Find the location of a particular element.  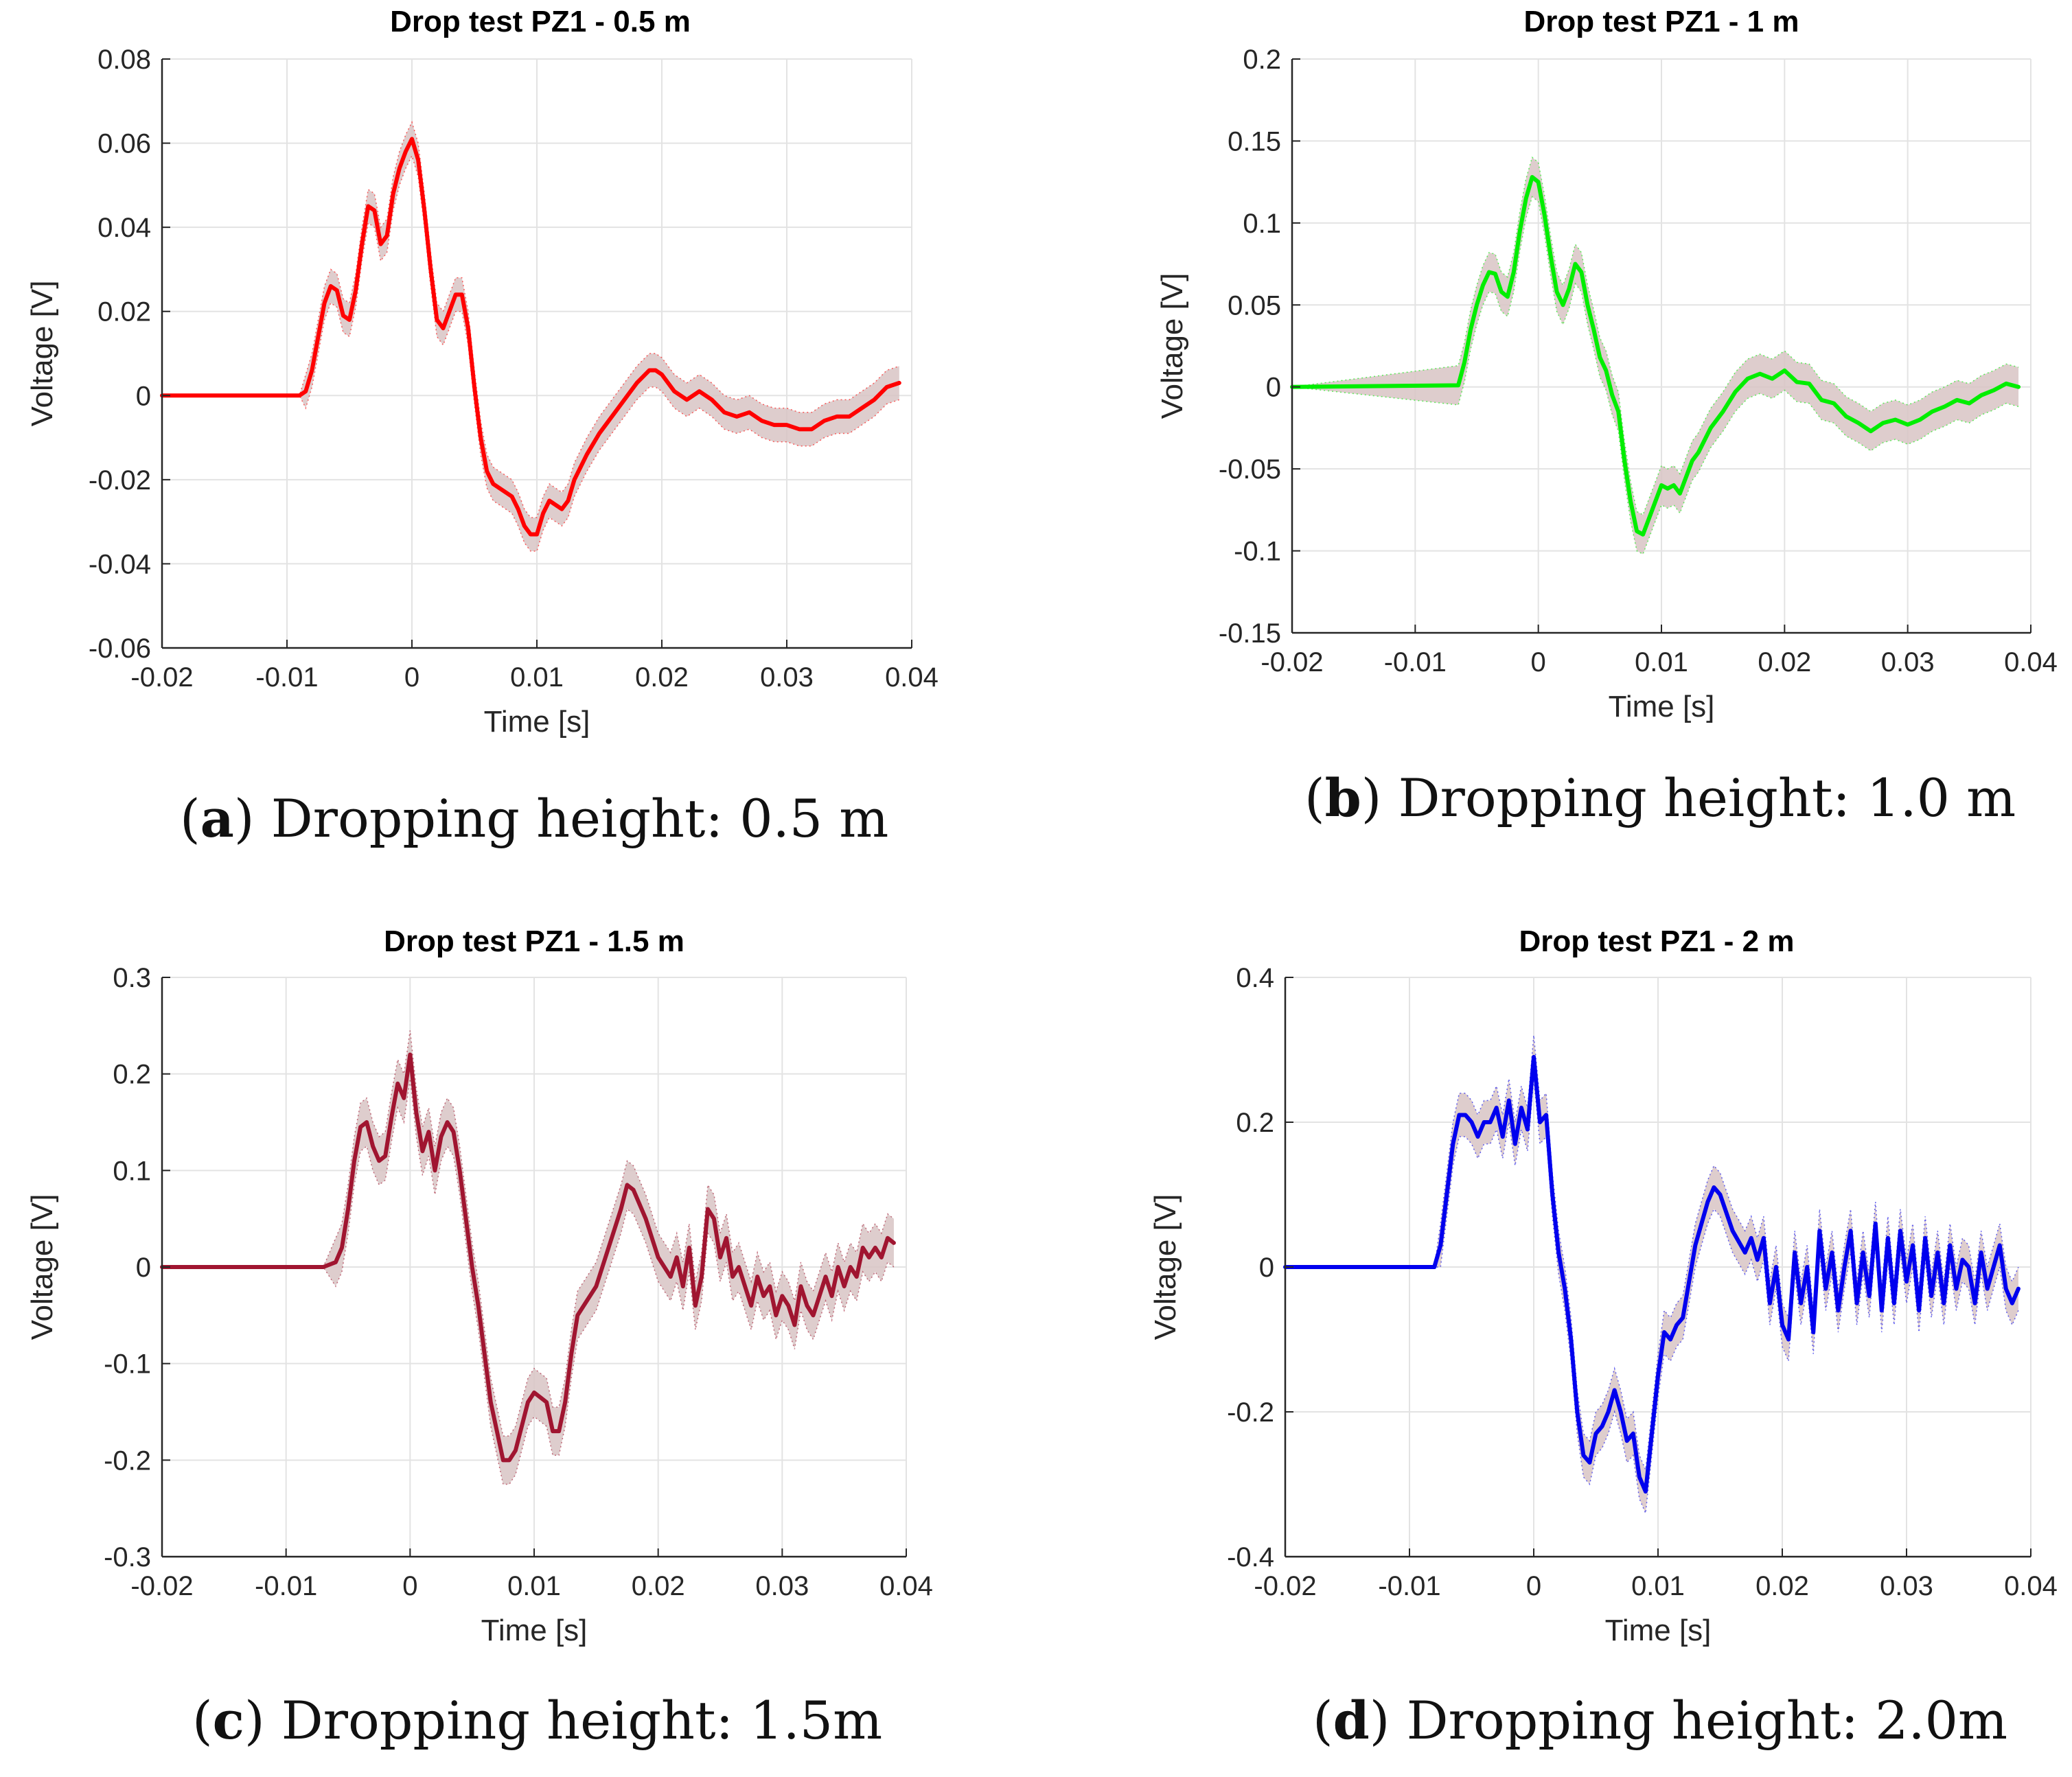

caption-b-letter: b is located at coordinates (1342, 798).